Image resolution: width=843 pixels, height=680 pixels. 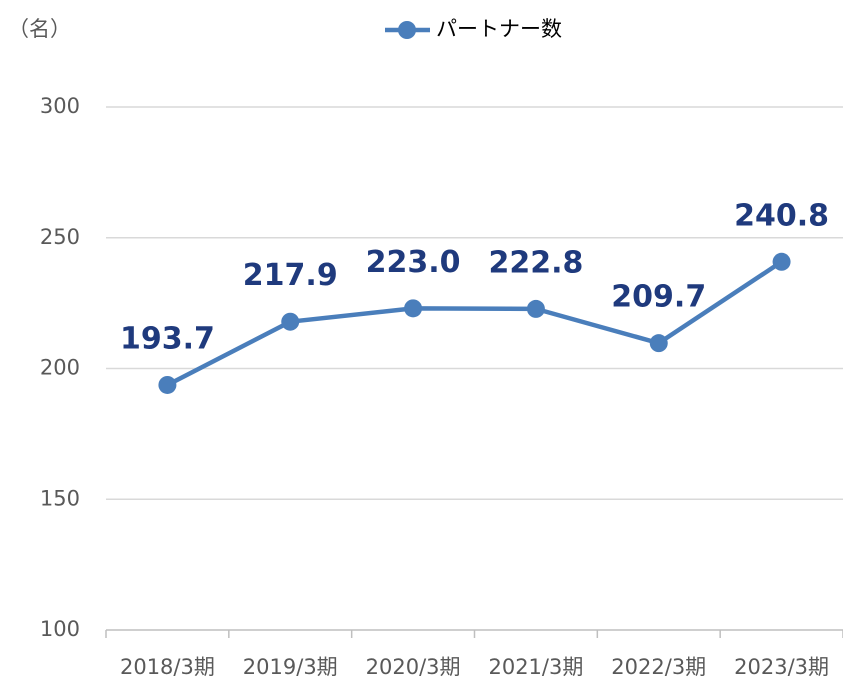 I want to click on x-tick-label: 2021/3期, so click(x=535, y=667).